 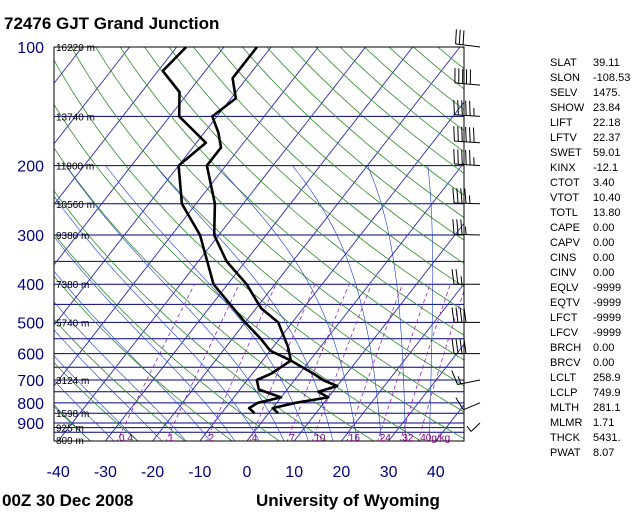 What do you see at coordinates (565, 348) in the screenshot?
I see `index-label: BRCH` at bounding box center [565, 348].